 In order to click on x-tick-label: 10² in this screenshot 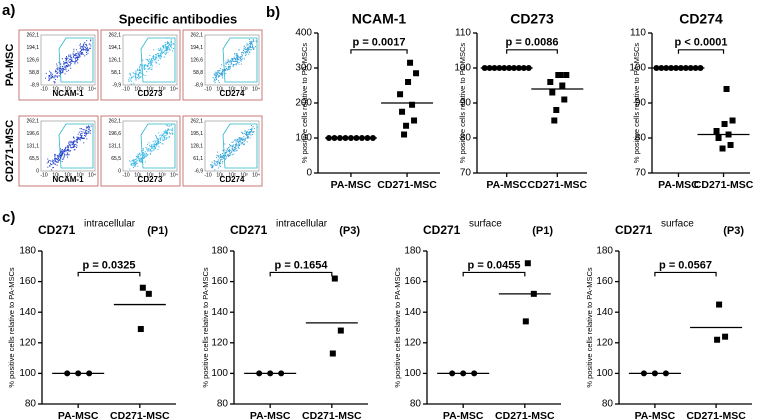, I will do `click(232, 89)`.